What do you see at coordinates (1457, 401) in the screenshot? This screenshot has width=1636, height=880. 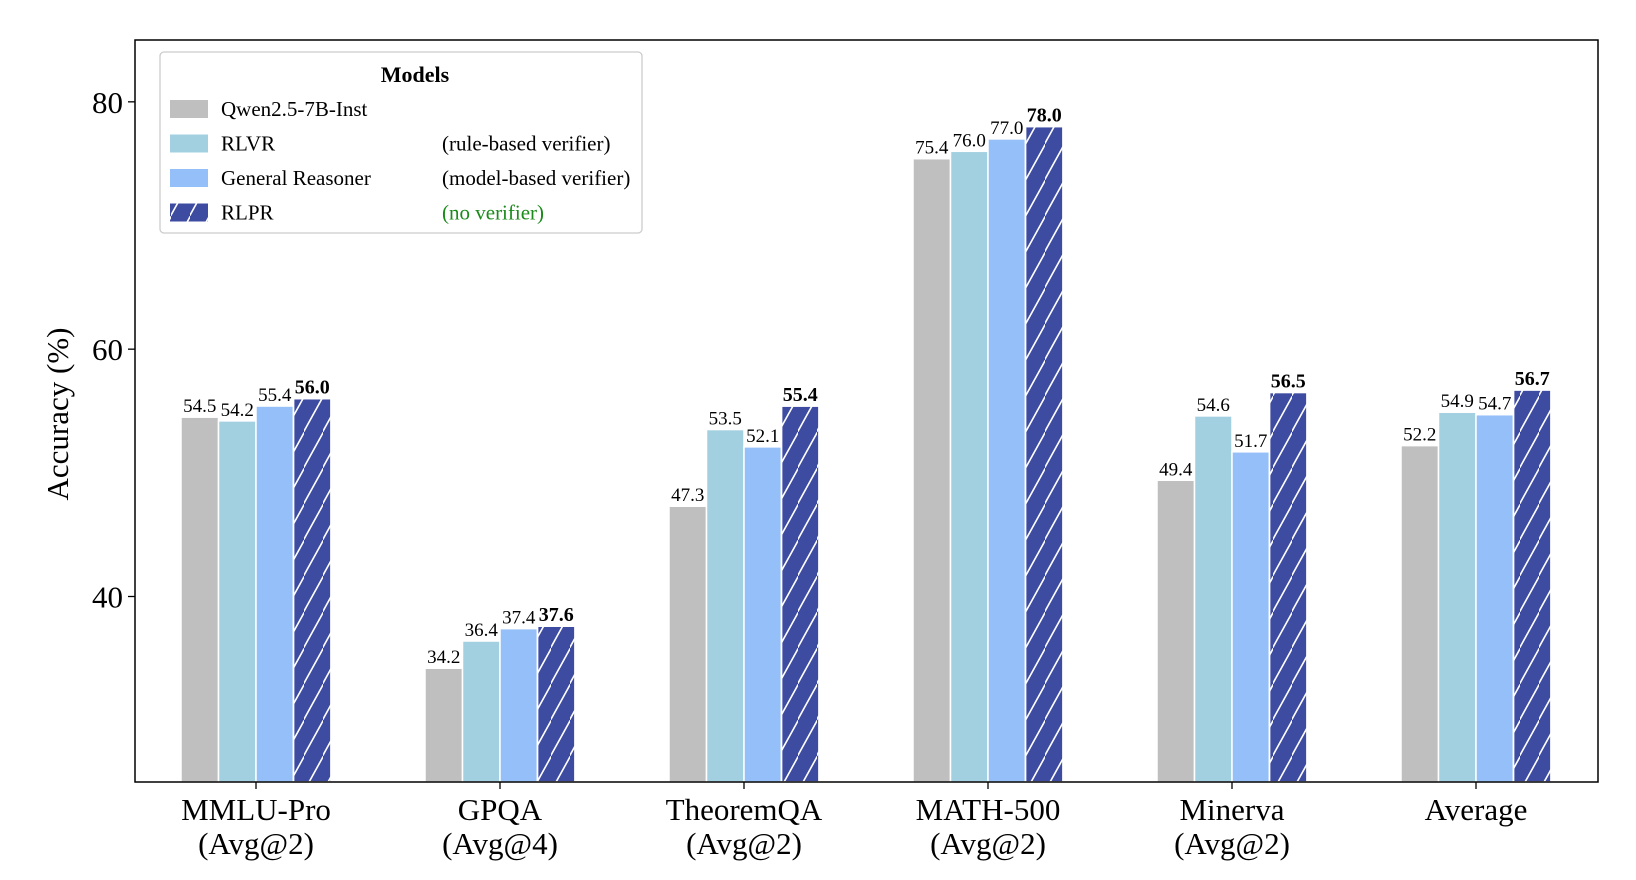 I see `data-label: 54.9` at bounding box center [1457, 401].